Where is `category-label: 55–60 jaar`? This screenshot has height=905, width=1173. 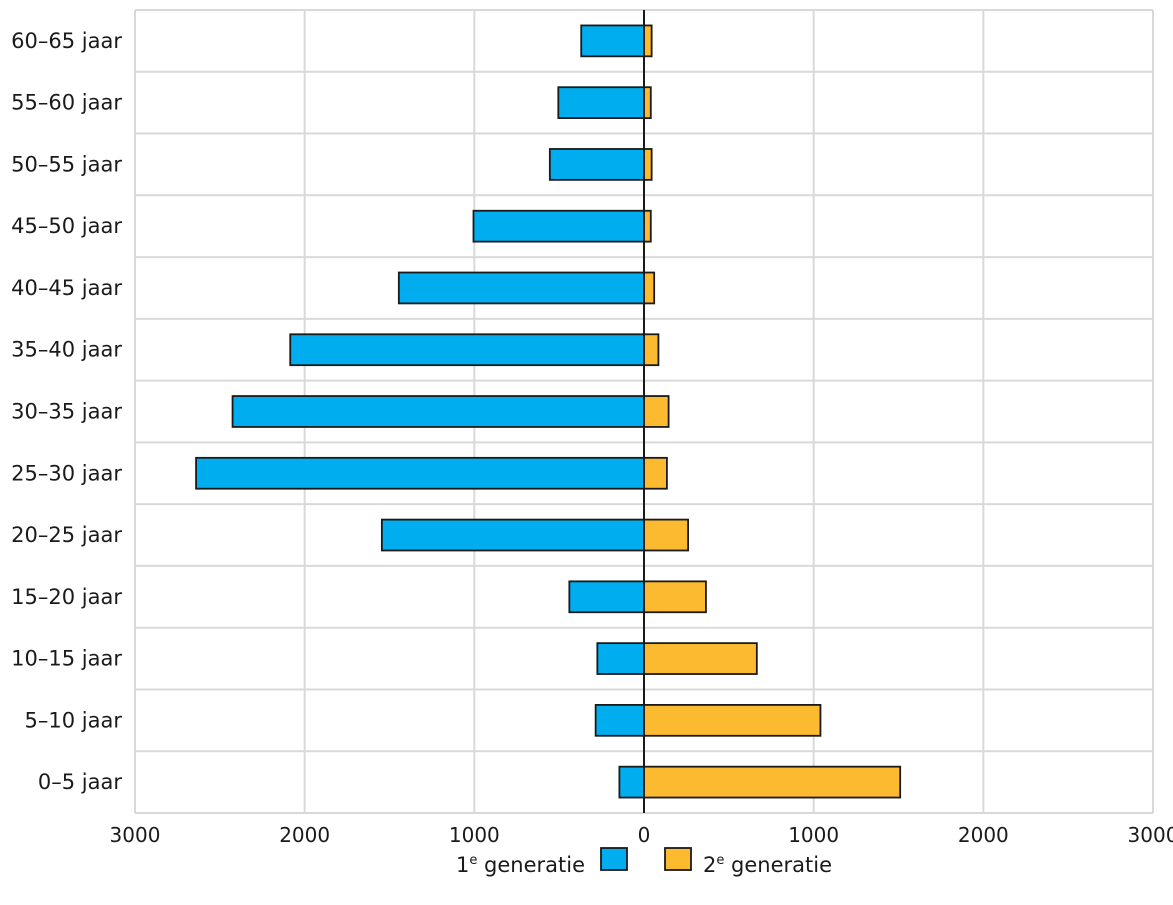 category-label: 55–60 jaar is located at coordinates (66, 103).